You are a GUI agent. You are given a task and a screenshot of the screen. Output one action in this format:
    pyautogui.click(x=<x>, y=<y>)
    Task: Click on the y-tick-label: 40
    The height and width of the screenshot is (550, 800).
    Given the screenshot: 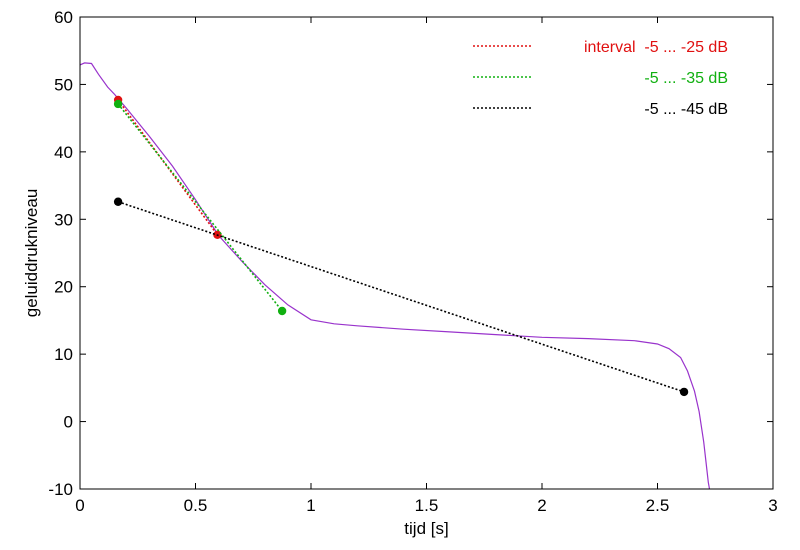 What is the action you would take?
    pyautogui.click(x=63, y=152)
    